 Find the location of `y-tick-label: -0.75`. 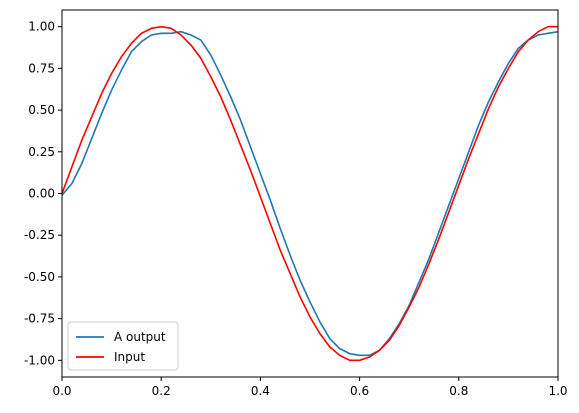

y-tick-label: -0.75 is located at coordinates (39, 319).